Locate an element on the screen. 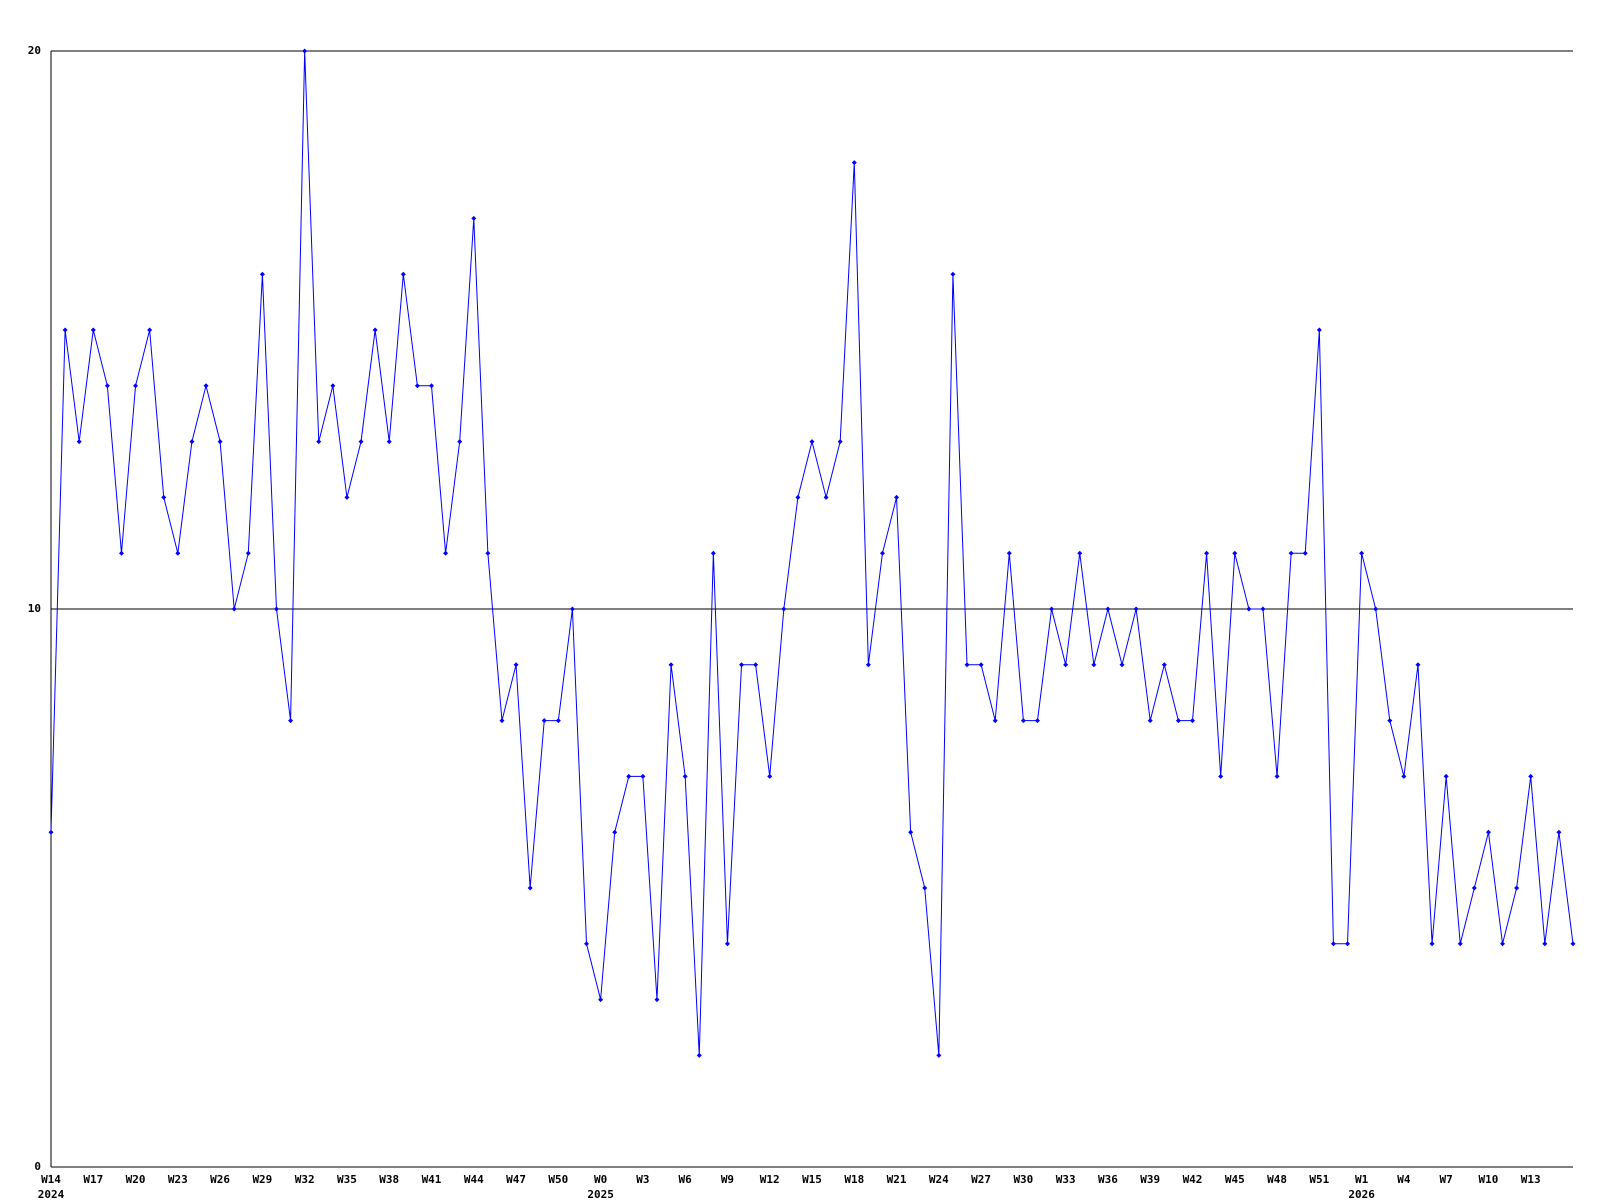 The width and height of the screenshot is (1600, 1200). x-tick-label: W20 is located at coordinates (135, 1179).